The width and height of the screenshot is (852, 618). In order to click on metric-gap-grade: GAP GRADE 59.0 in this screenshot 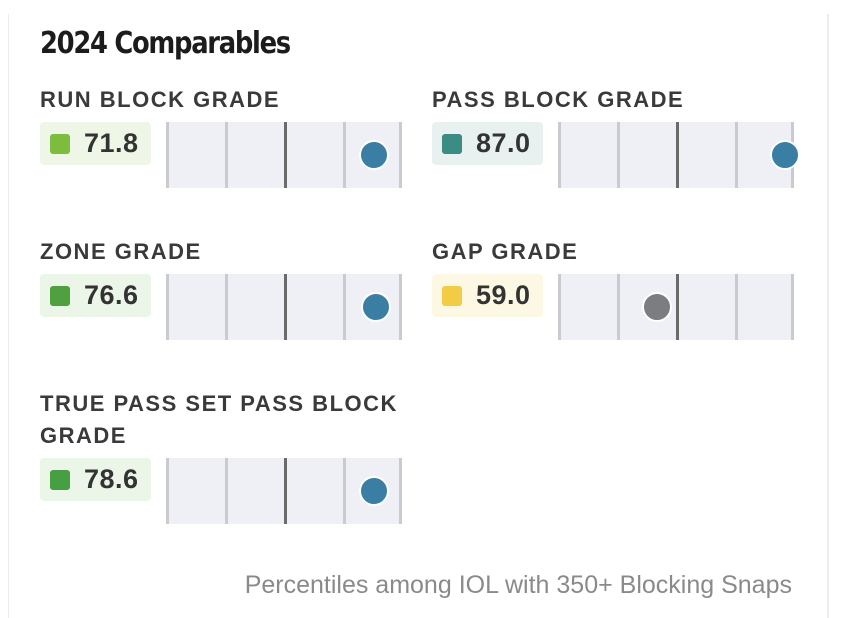, I will do `click(618, 288)`.